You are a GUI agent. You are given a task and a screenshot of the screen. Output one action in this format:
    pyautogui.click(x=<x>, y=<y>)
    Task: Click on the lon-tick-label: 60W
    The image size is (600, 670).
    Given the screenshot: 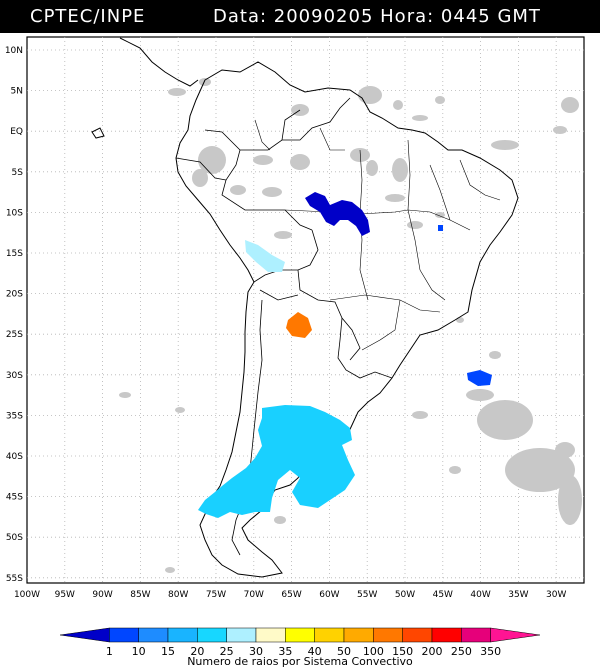 What is the action you would take?
    pyautogui.click(x=329, y=595)
    